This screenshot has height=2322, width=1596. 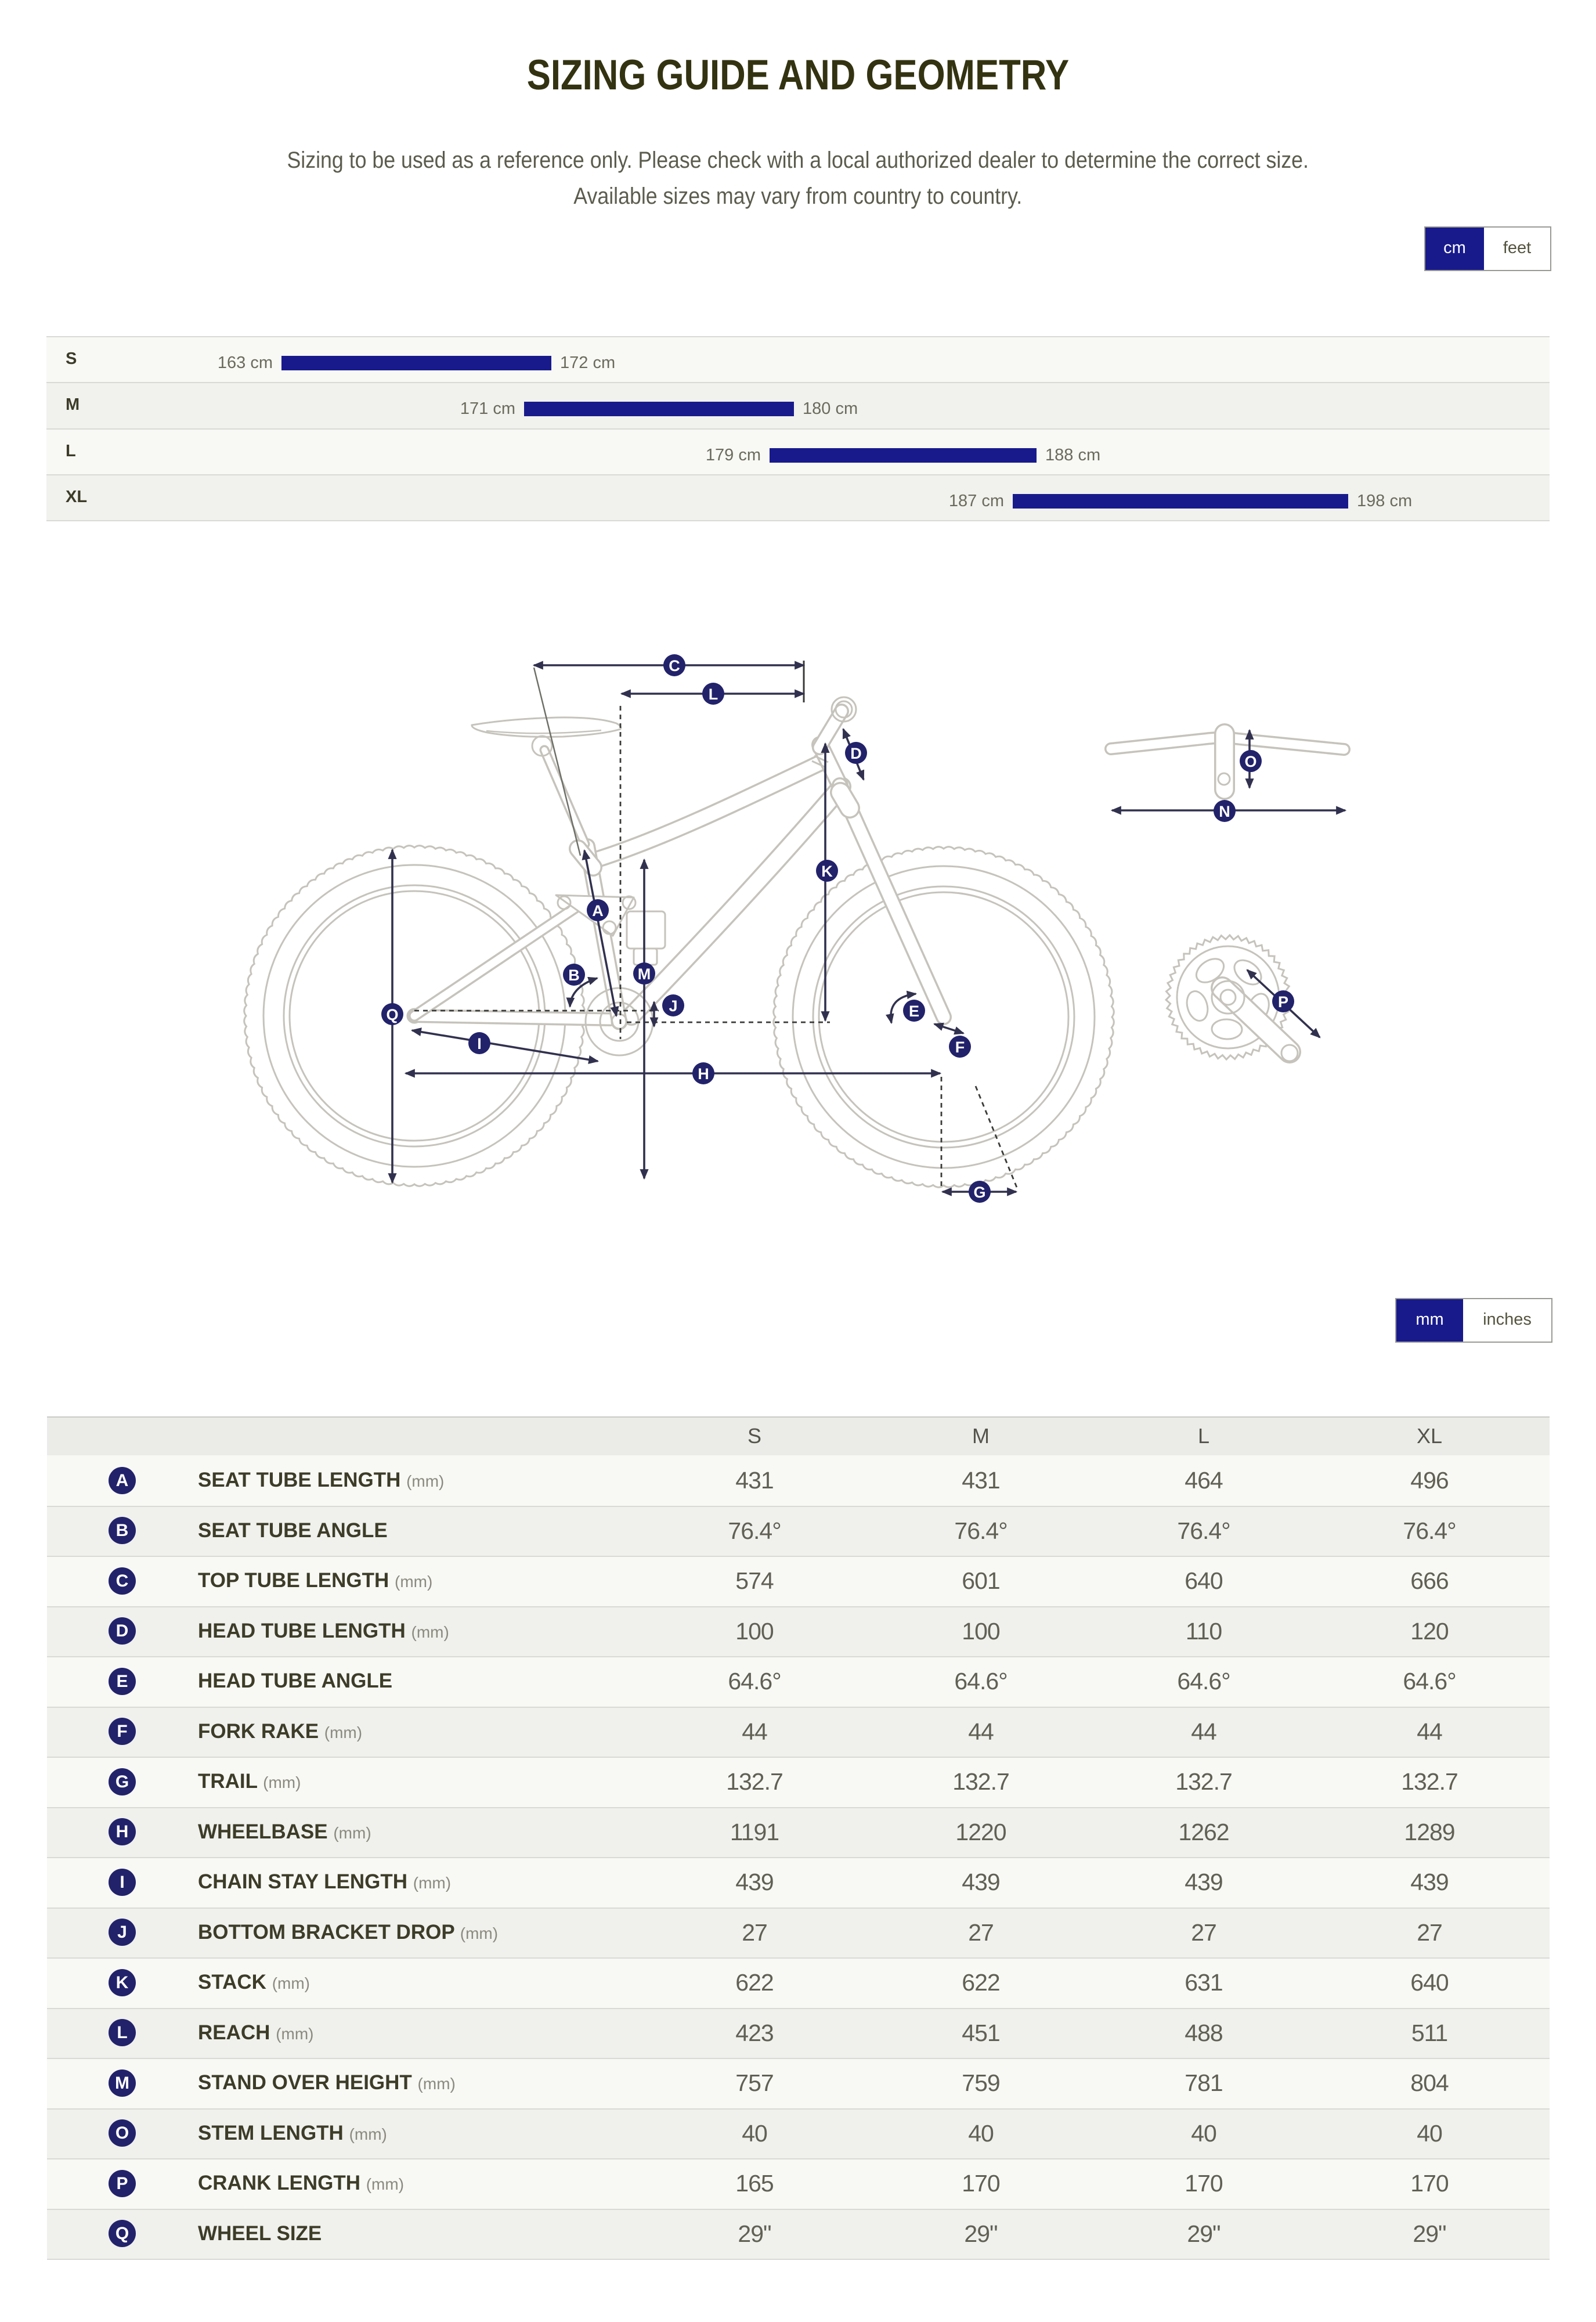 What do you see at coordinates (1283, 1002) in the screenshot?
I see `svg-text: P` at bounding box center [1283, 1002].